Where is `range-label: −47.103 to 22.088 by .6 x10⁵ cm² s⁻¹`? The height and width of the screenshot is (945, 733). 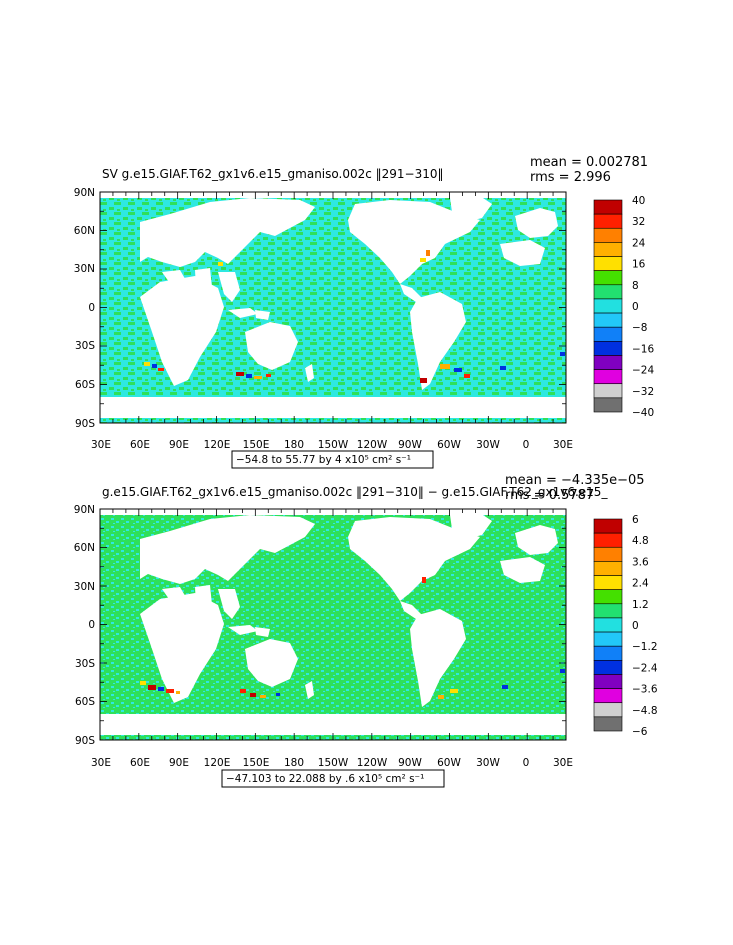
range-label: −47.103 to 22.088 by .6 x10⁵ cm² s⁻¹ is located at coordinates (325, 779).